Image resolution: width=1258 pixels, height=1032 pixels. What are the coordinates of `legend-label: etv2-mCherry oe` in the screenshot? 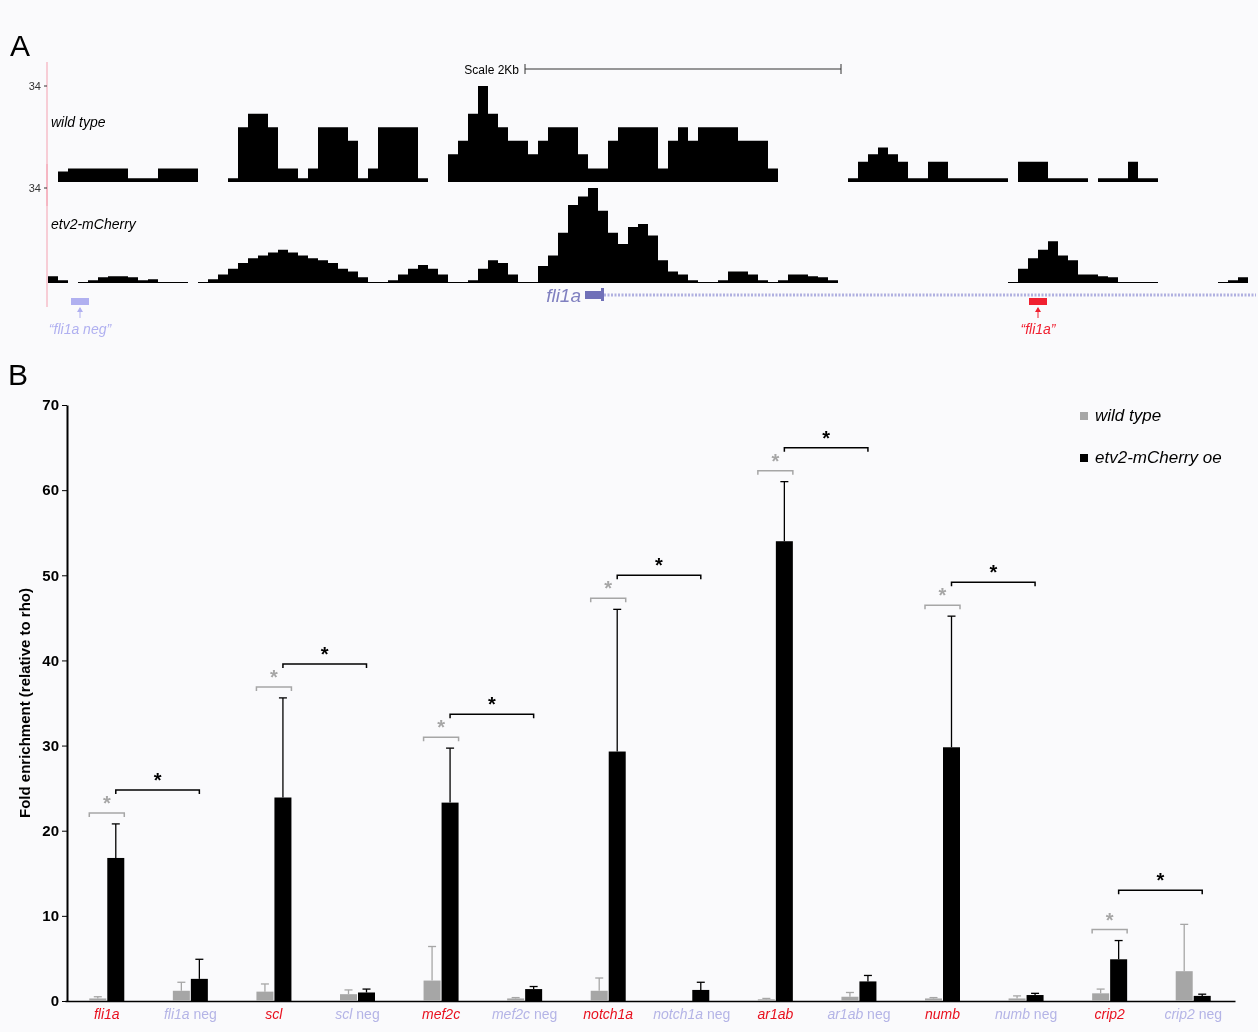 It's located at (1158, 457).